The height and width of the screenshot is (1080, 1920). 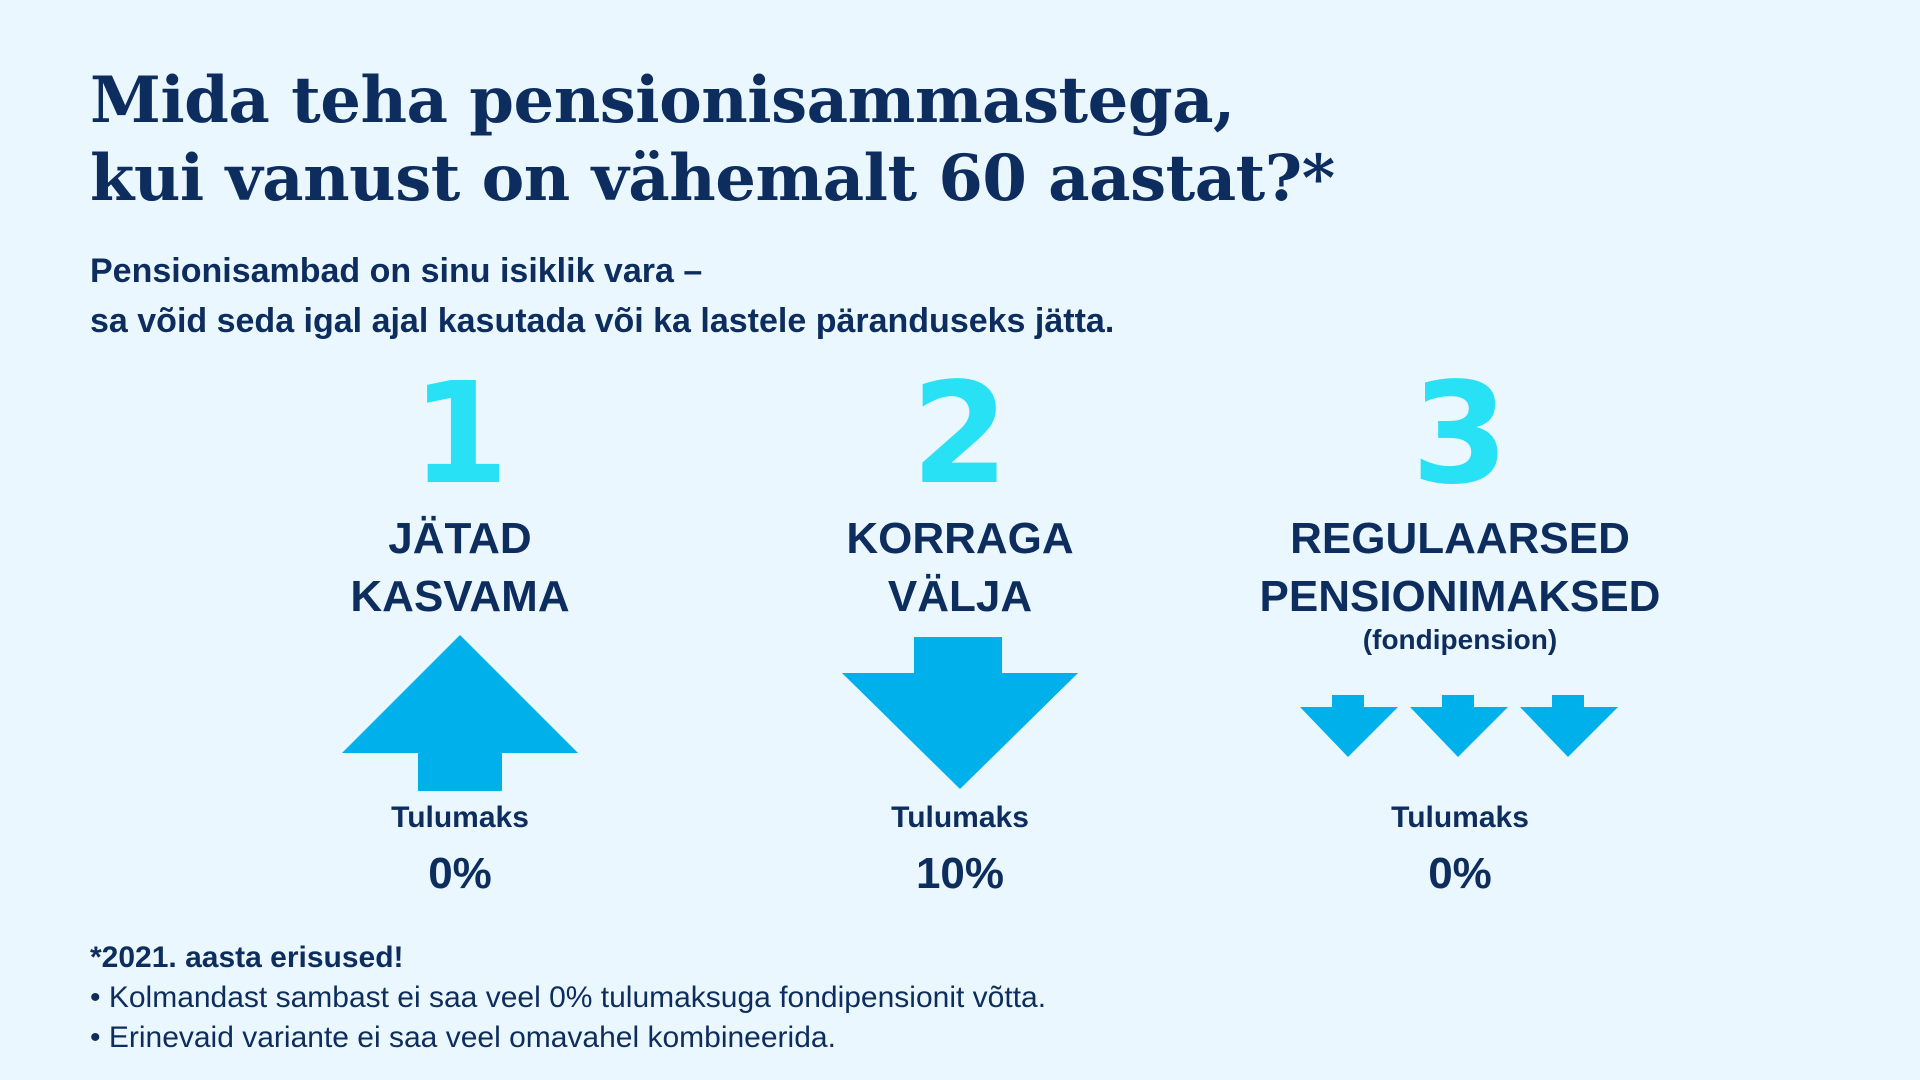 What do you see at coordinates (460, 596) in the screenshot?
I see `option-title-line-2: KASVAMA` at bounding box center [460, 596].